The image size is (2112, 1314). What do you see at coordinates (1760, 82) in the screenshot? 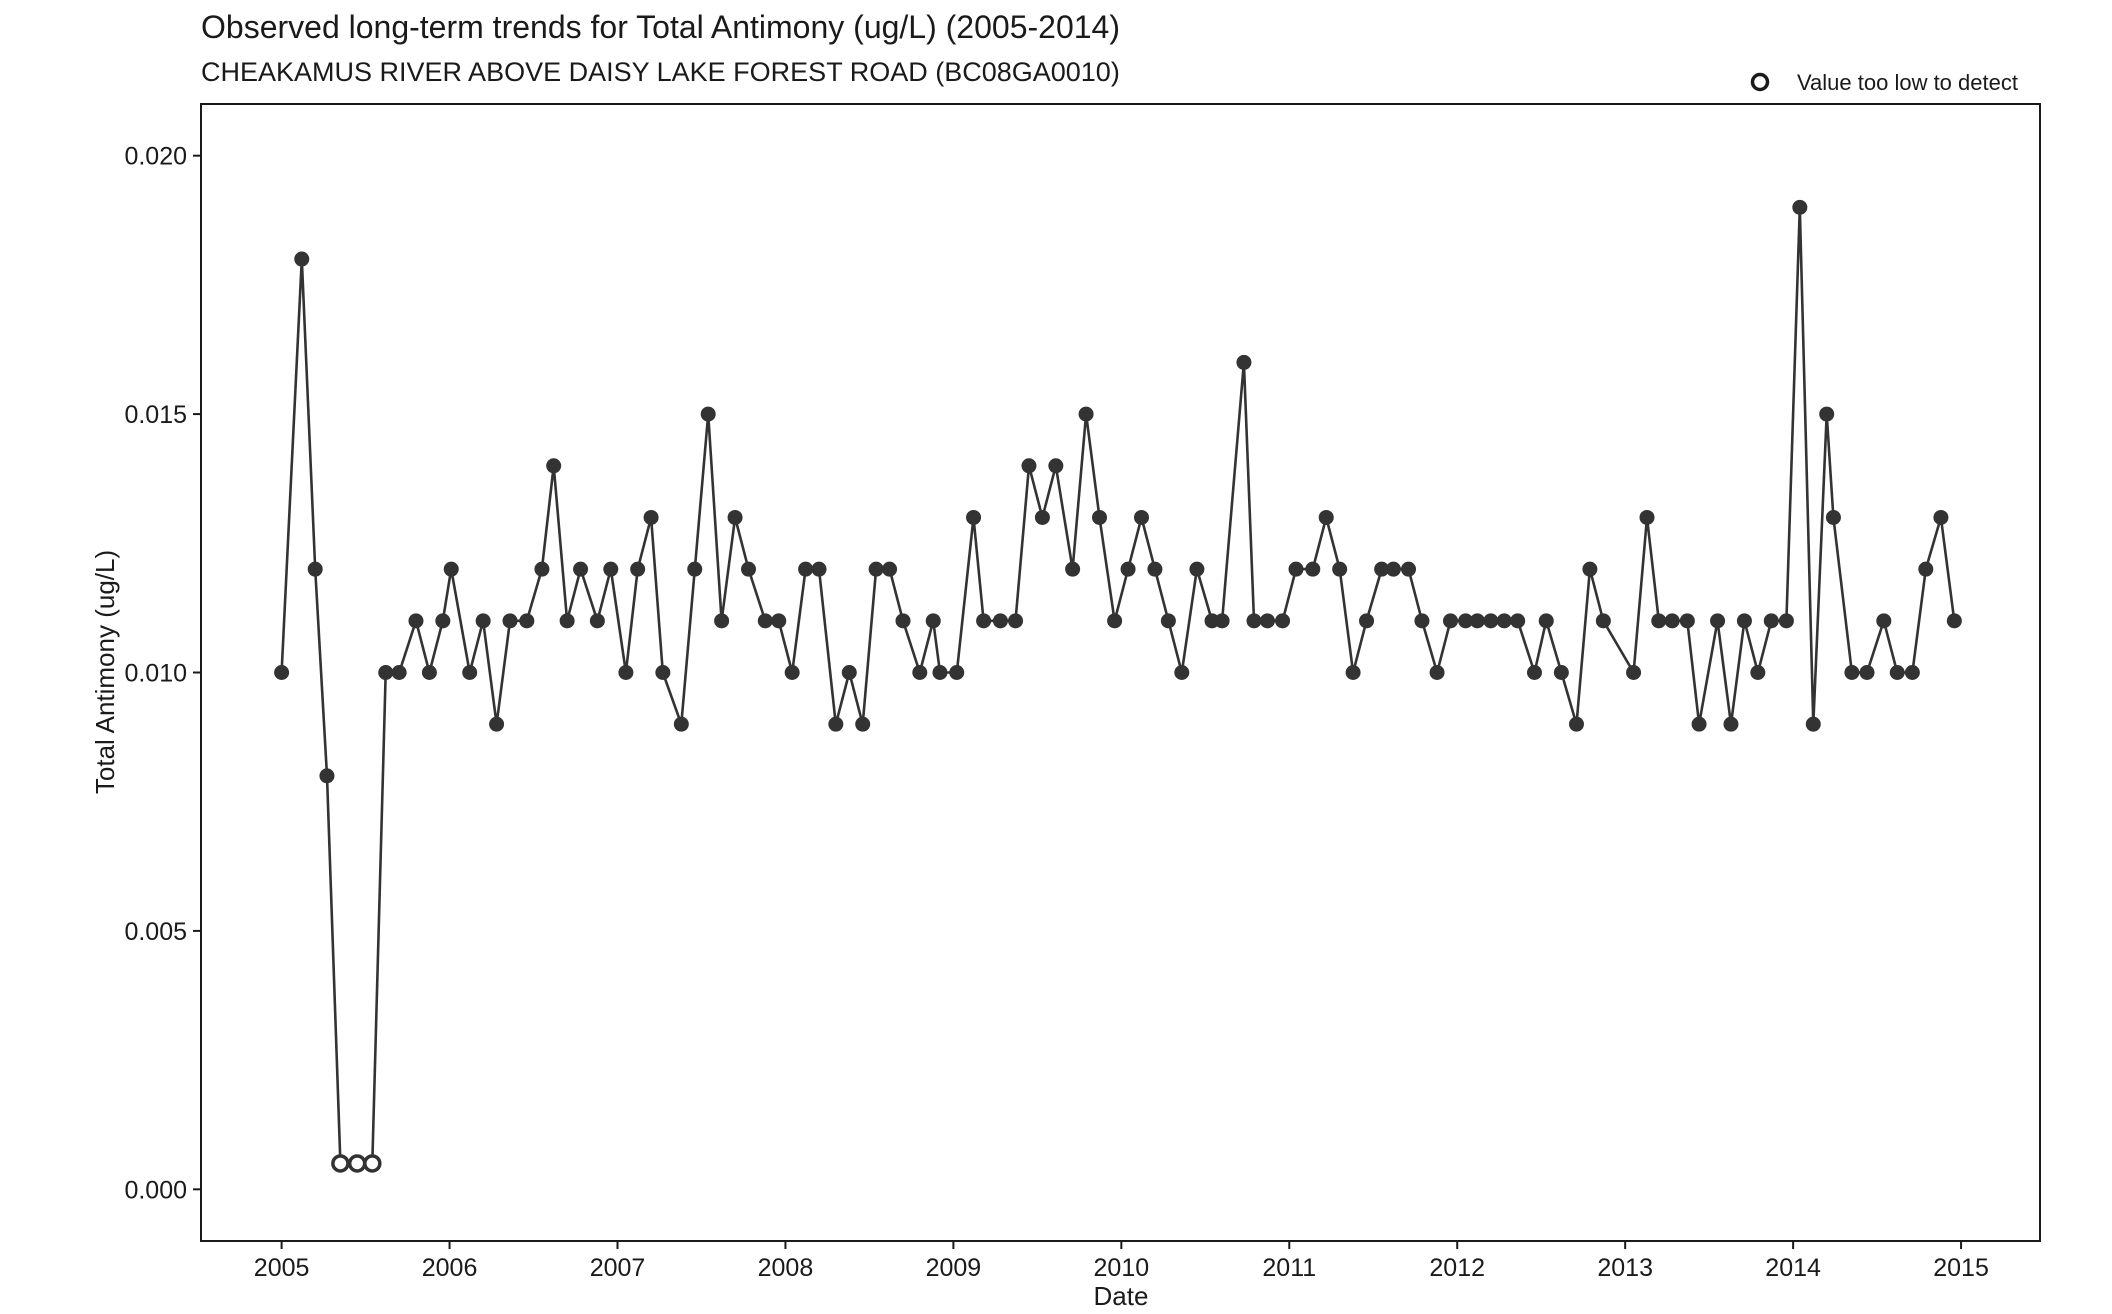
I see `legend-open-circle-marker` at bounding box center [1760, 82].